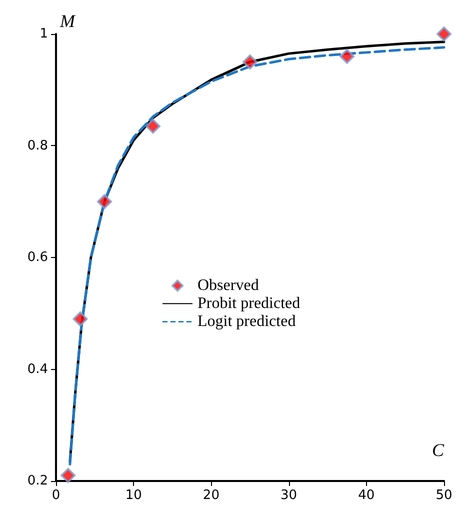  Describe the element at coordinates (56, 495) in the screenshot. I see `x-tick-label: 0` at that location.